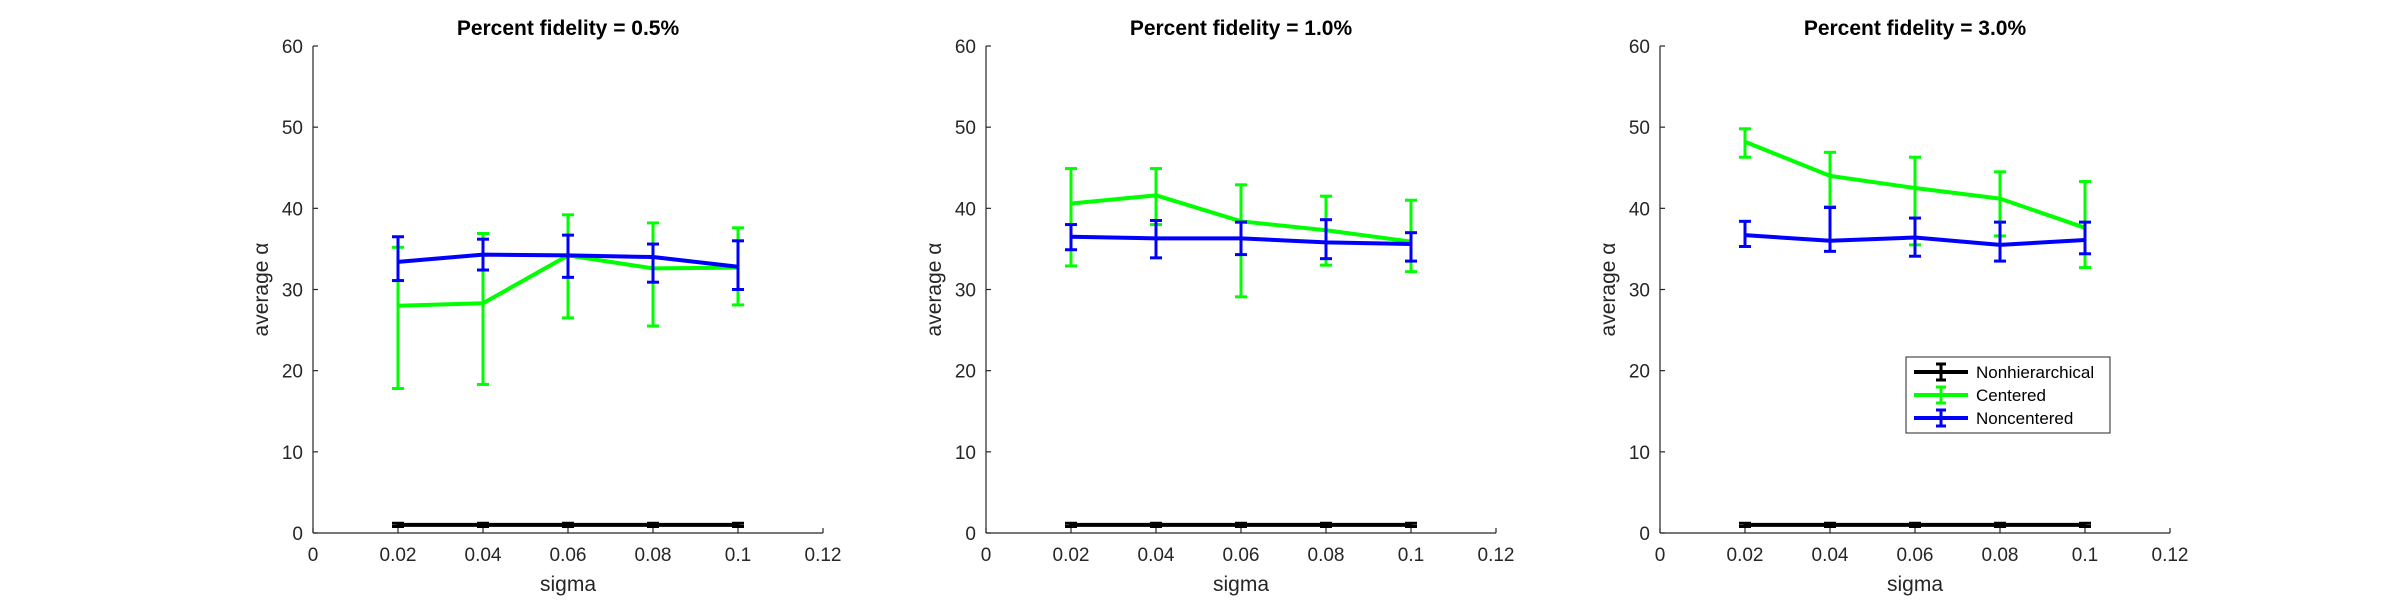 Image resolution: width=2400 pixels, height=600 pixels. What do you see at coordinates (1915, 28) in the screenshot?
I see `chart-title: Percent fidelity = 3.0%` at bounding box center [1915, 28].